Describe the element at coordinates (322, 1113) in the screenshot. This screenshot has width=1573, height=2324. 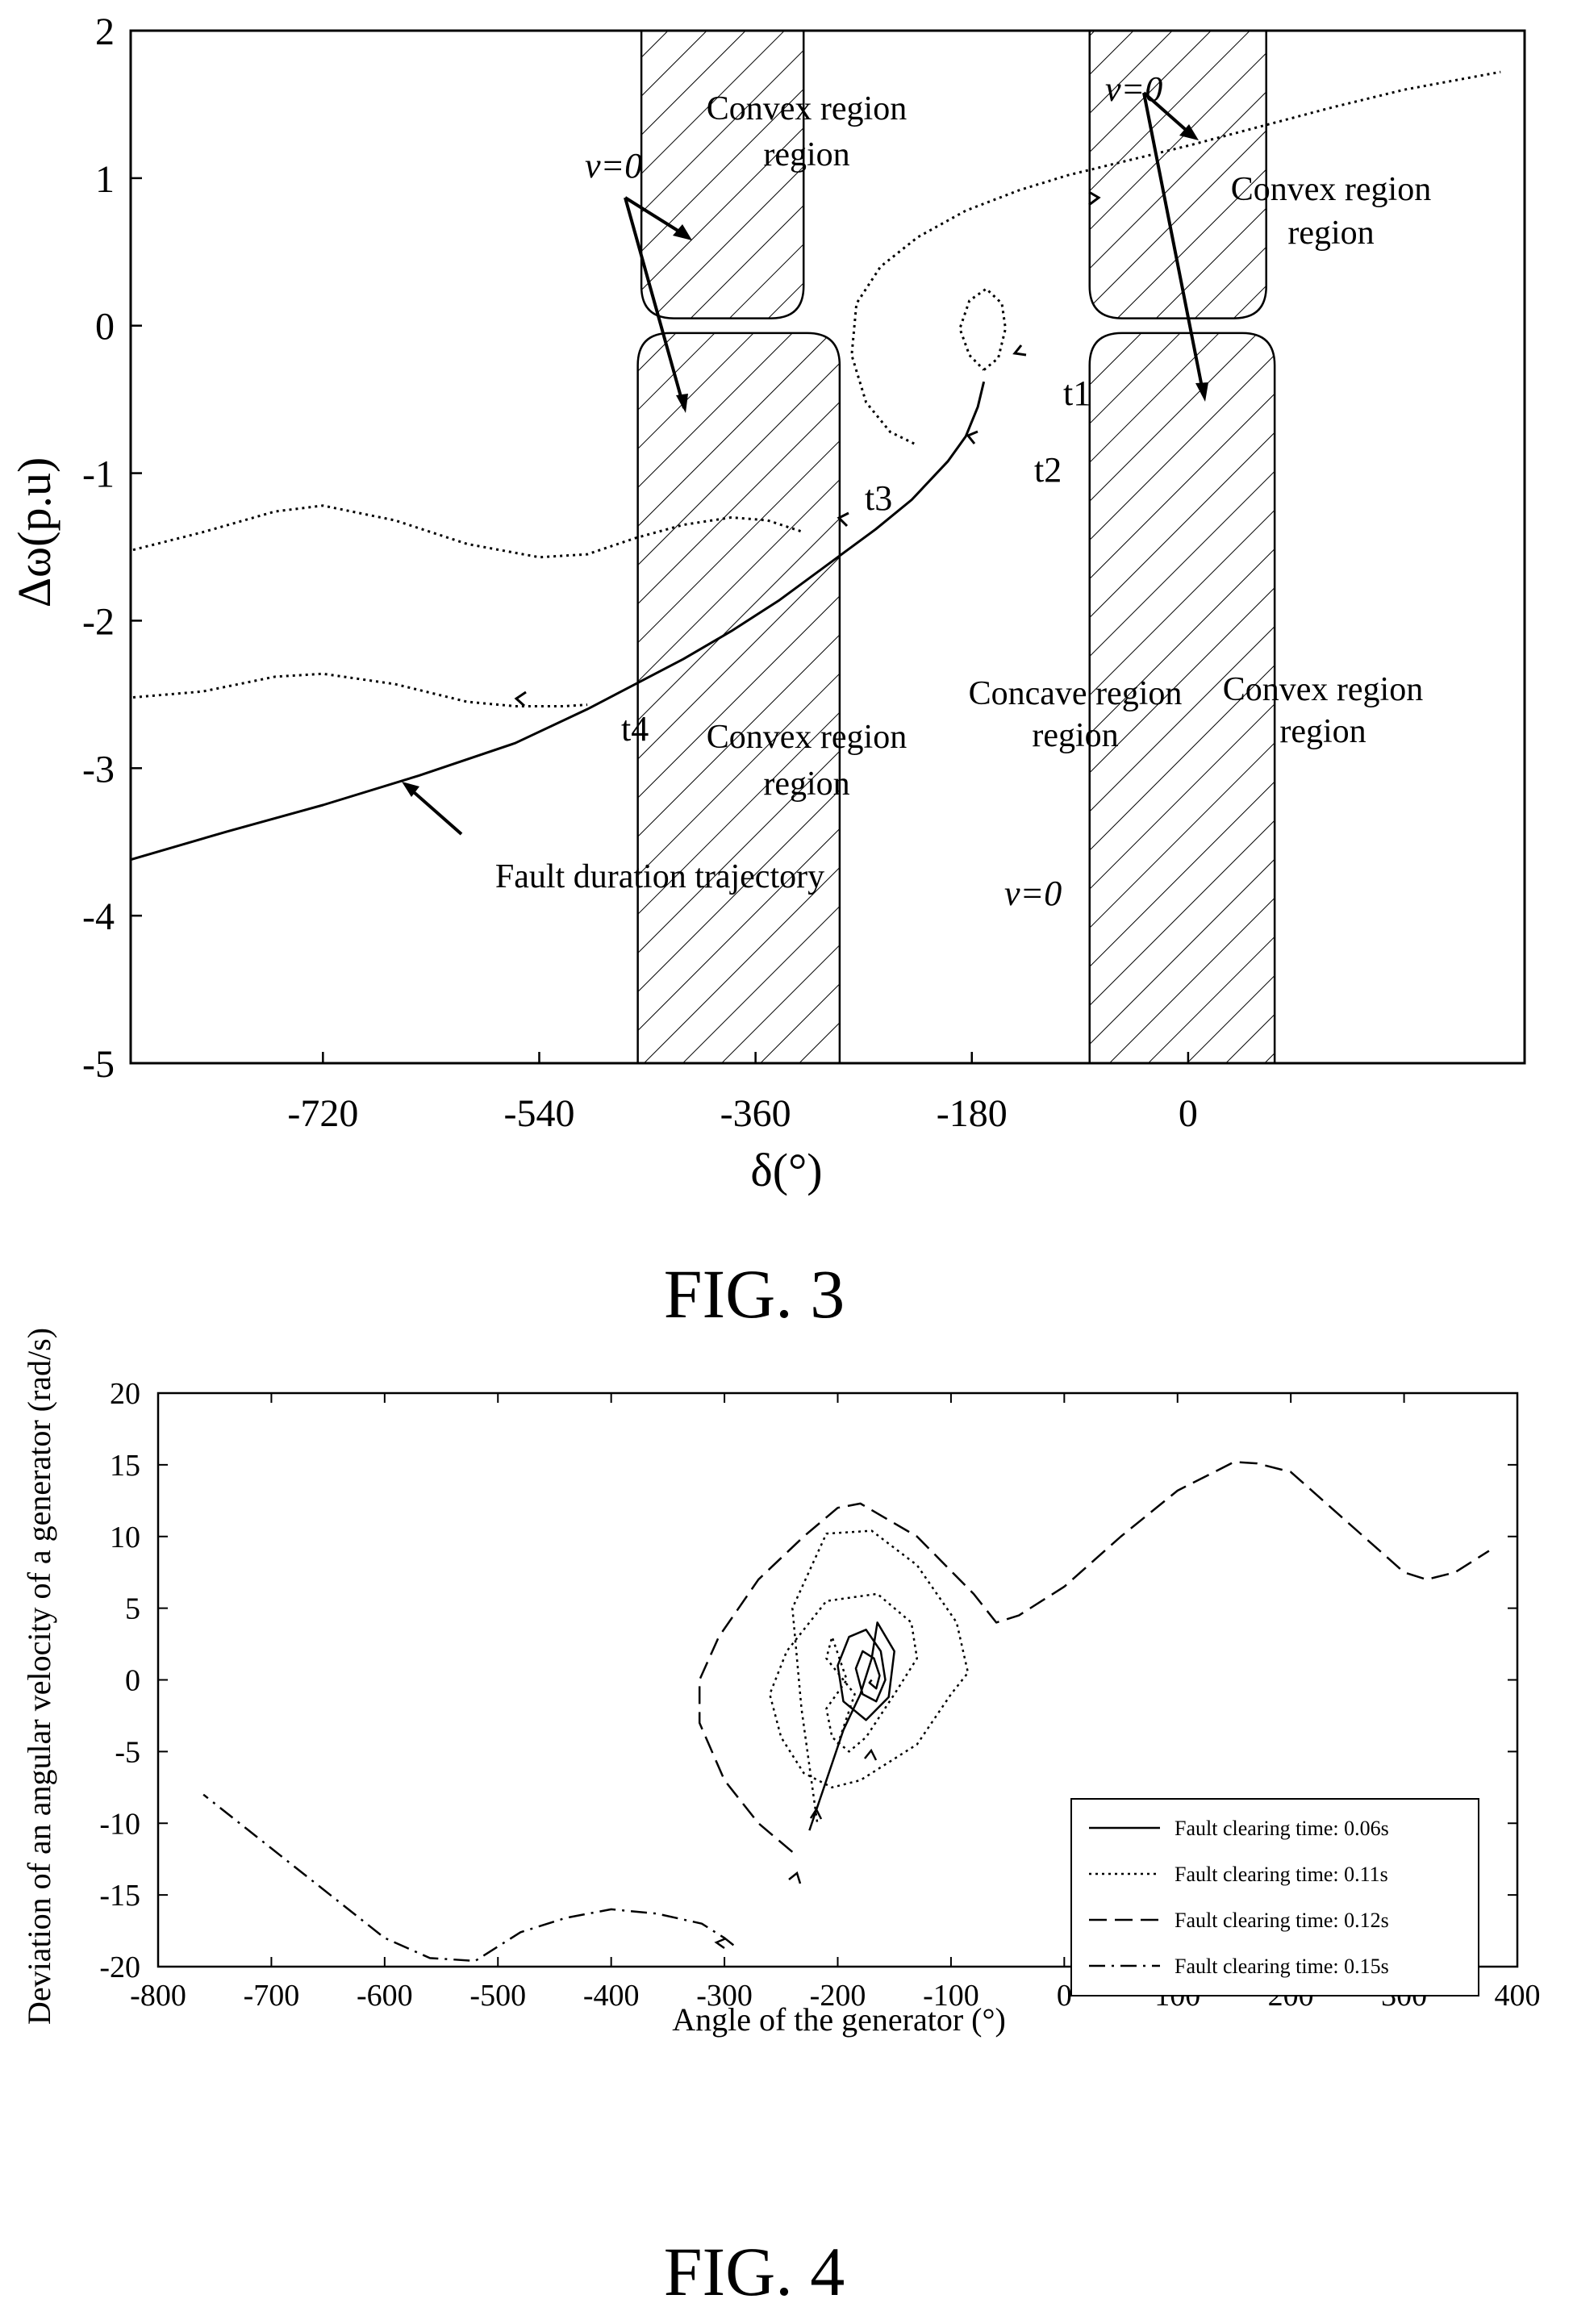
I see `fig3-x-tick-label: -720` at that location.